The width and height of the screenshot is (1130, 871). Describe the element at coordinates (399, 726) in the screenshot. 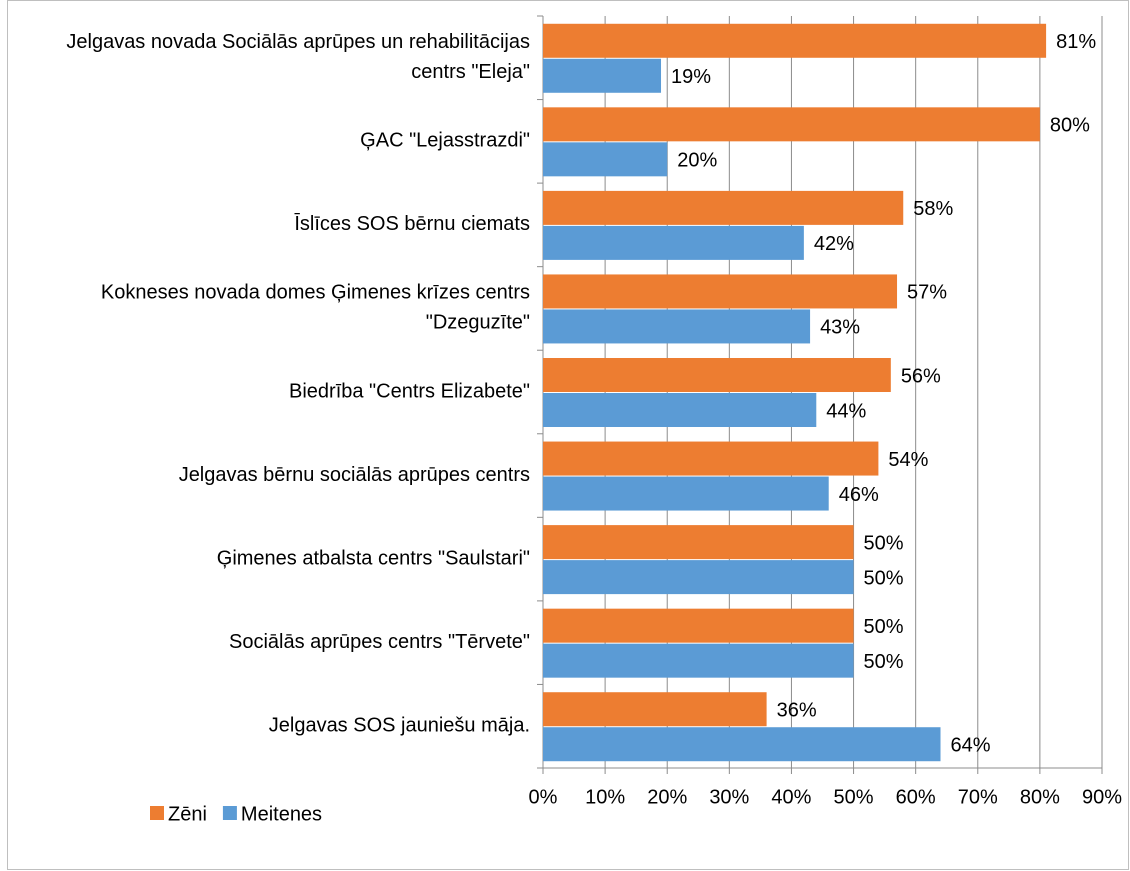

I see `y-tick-label: Jelgavas SOS jauniešu māja.` at that location.